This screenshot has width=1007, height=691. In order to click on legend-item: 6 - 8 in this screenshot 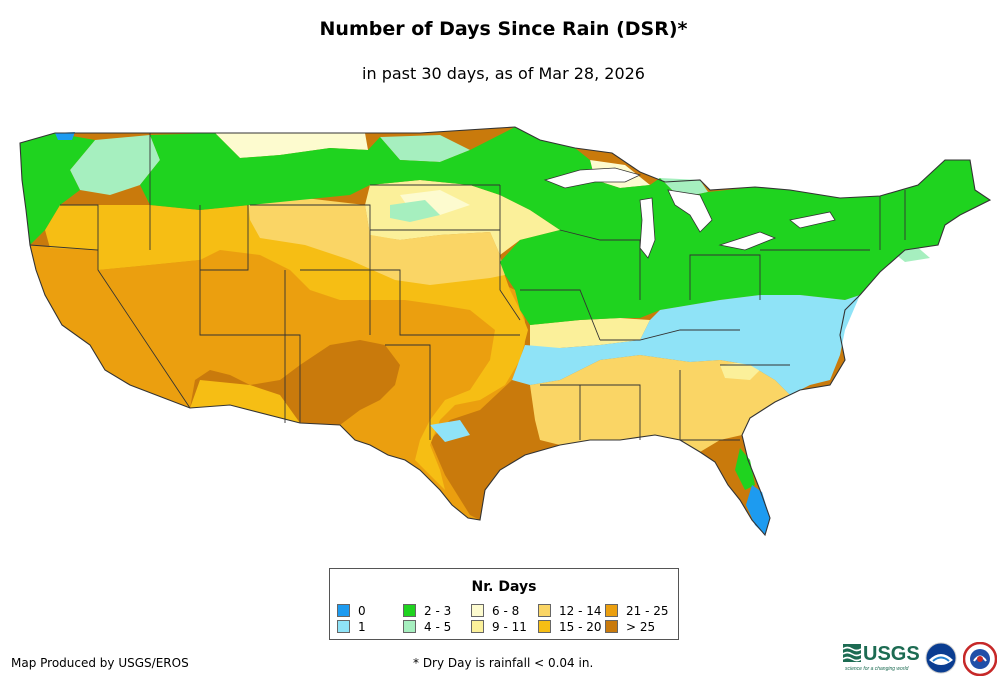, I will do `click(495, 611)`.